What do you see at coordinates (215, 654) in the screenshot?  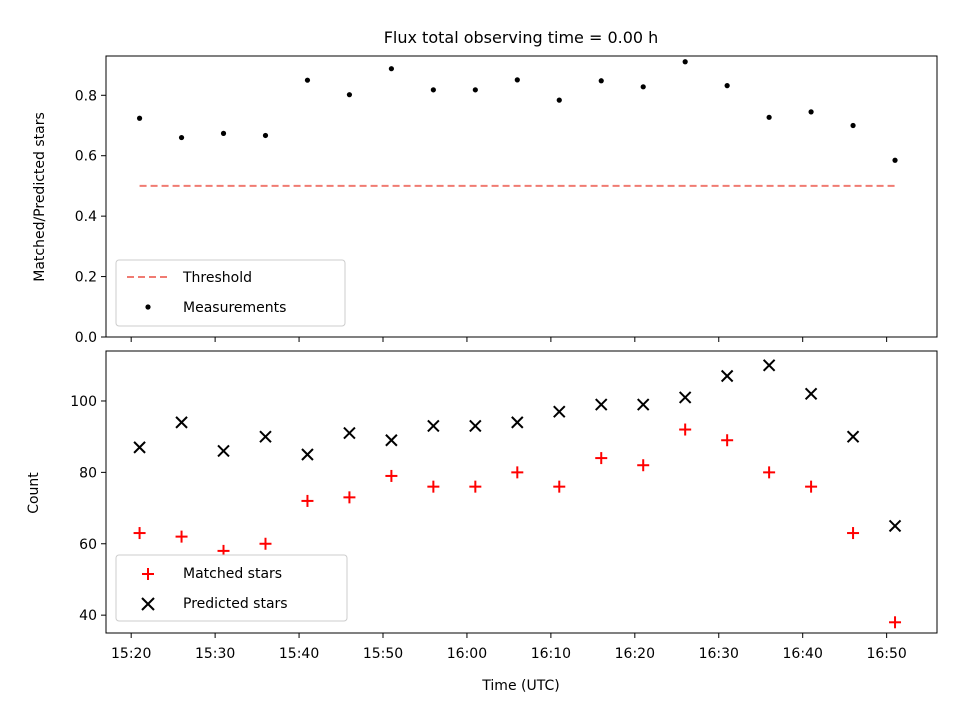 I see `x-tick-label: 15:30` at bounding box center [215, 654].